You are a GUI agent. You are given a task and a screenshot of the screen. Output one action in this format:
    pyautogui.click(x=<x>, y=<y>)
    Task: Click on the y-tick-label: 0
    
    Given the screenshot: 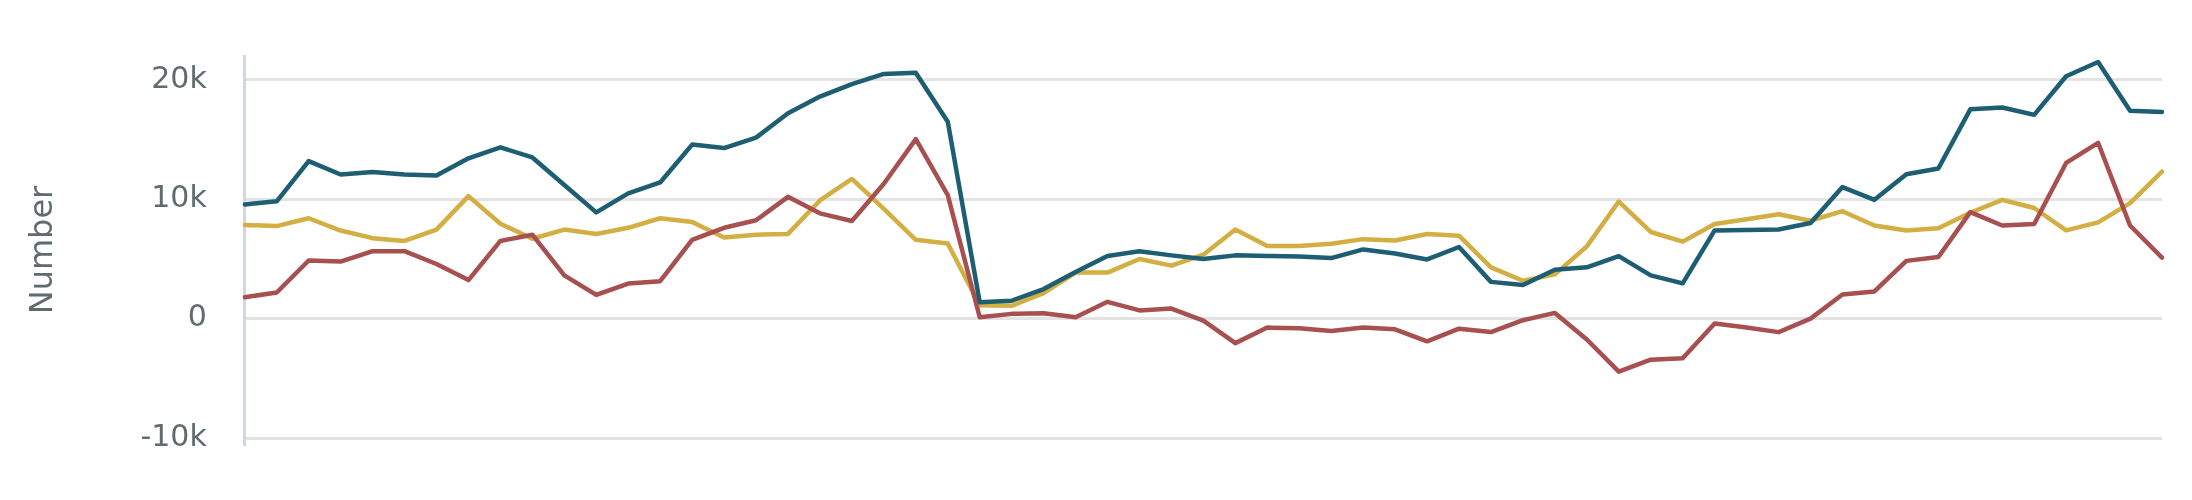 What is the action you would take?
    pyautogui.click(x=197, y=316)
    